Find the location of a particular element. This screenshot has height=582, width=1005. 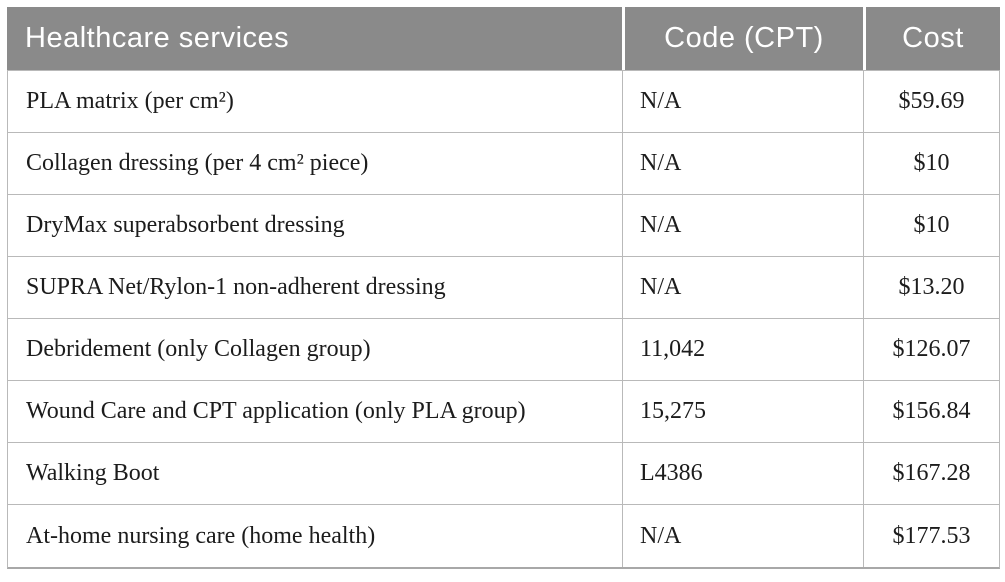

code-cell: 15,275 is located at coordinates (742, 411).